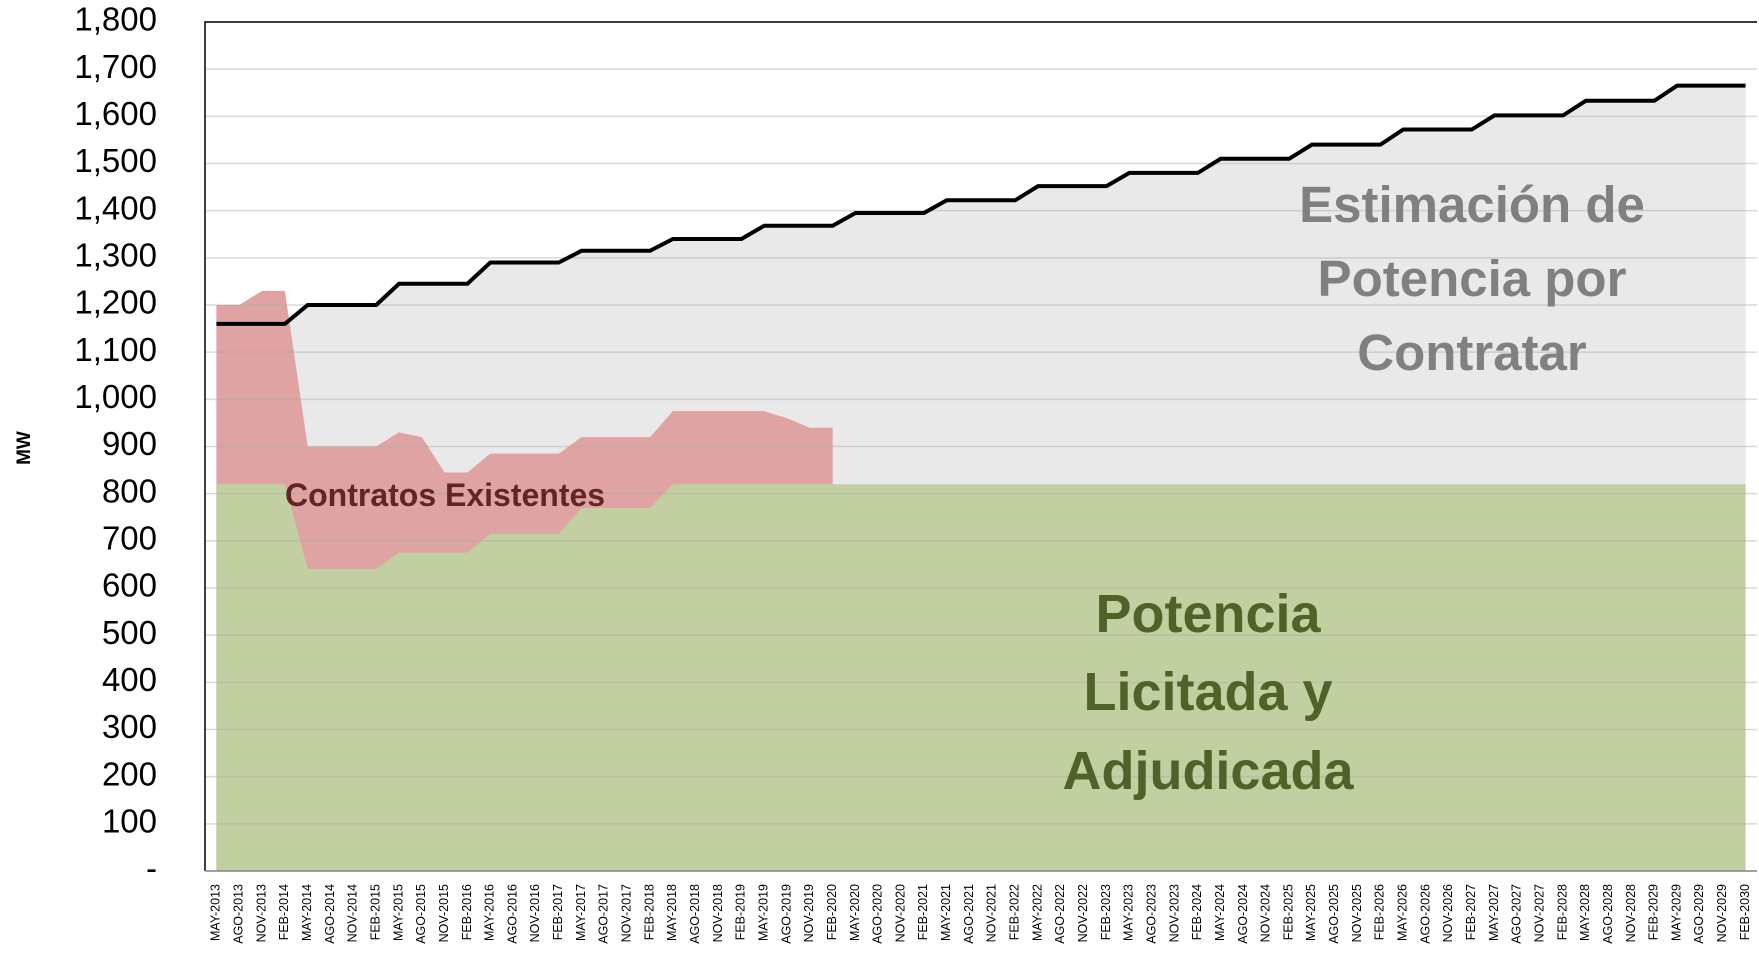  I want to click on x-tick-label: NOV-2026, so click(1448, 913).